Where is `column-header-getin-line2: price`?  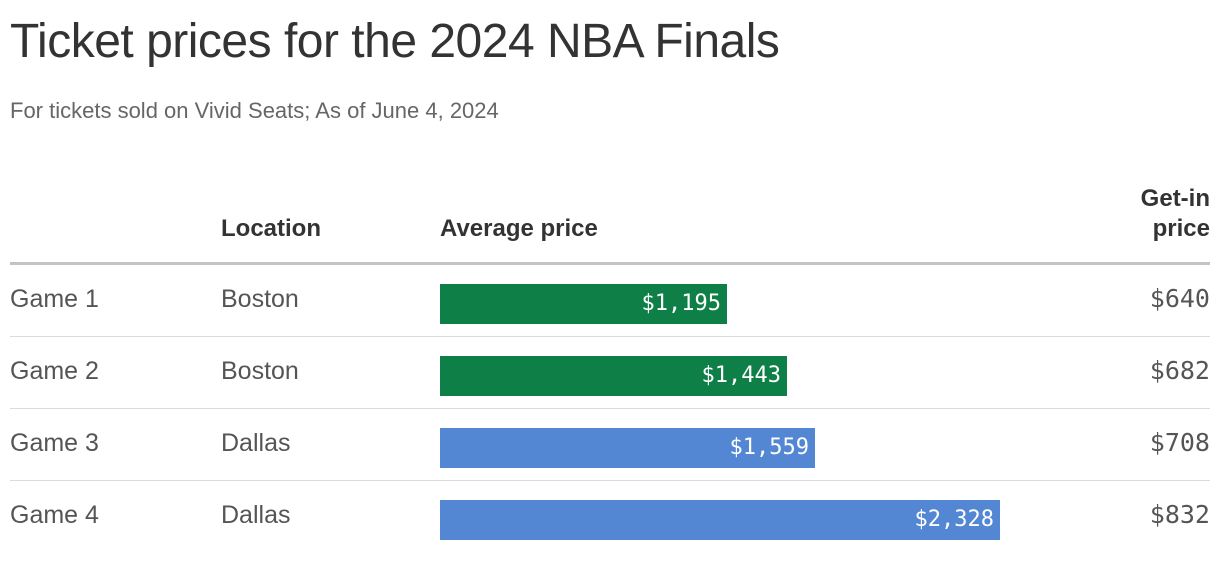 column-header-getin-line2: price is located at coordinates (1181, 228).